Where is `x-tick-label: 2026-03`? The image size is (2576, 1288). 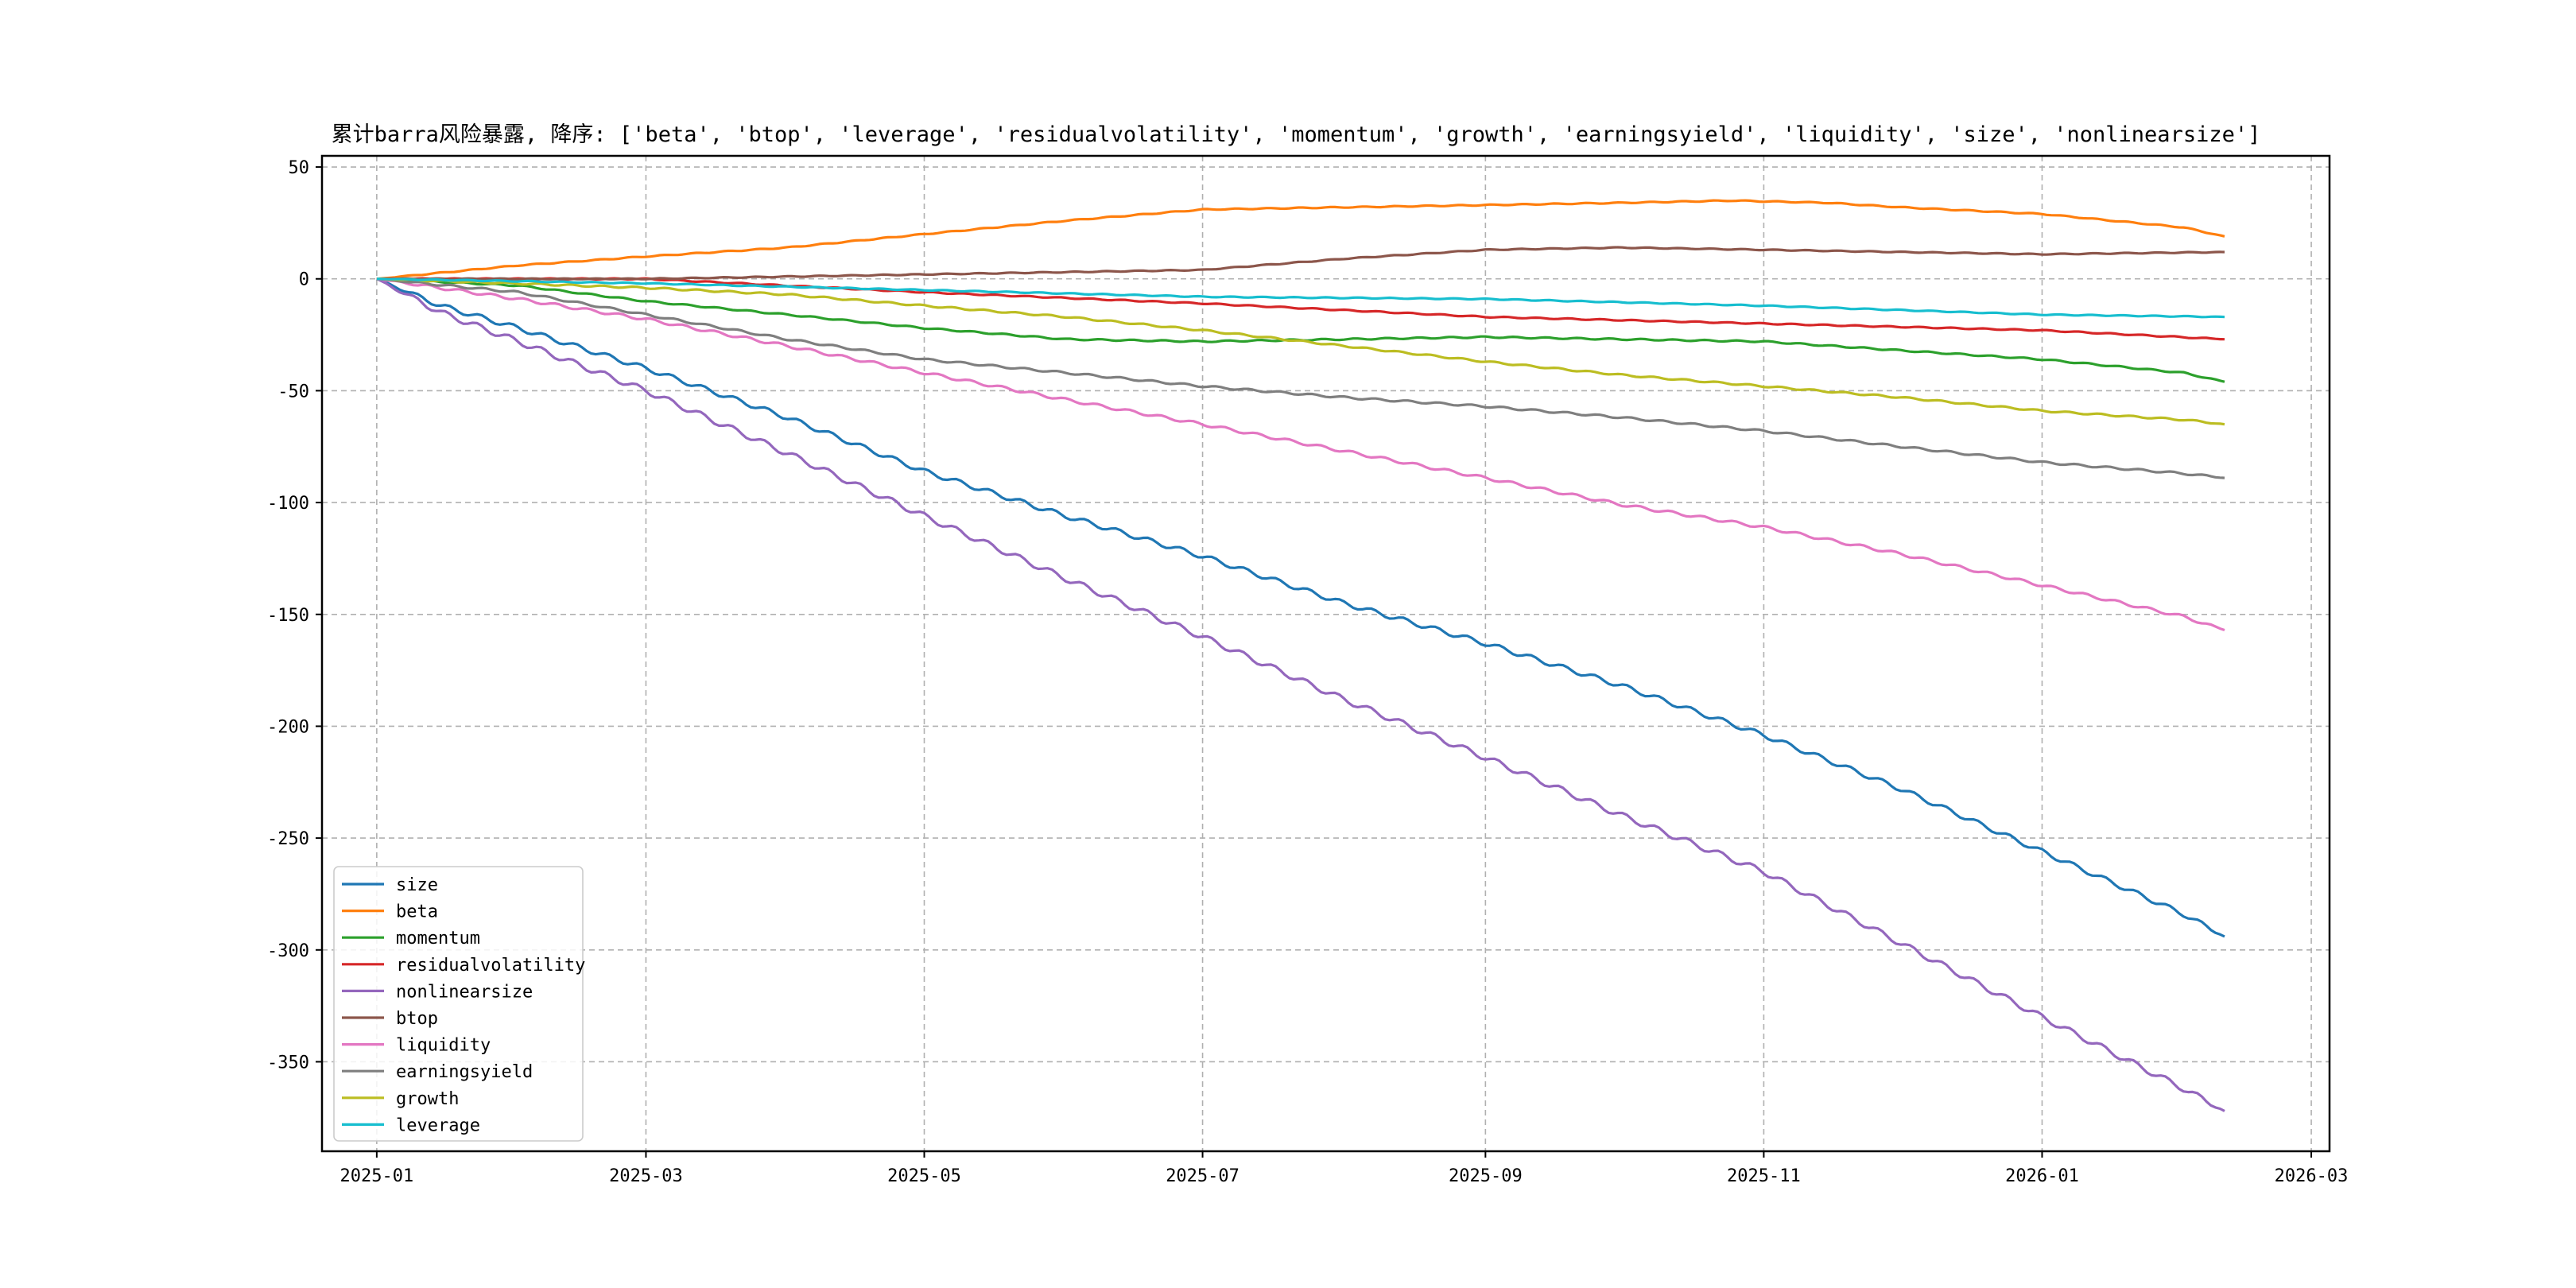
x-tick-label: 2026-03 is located at coordinates (2312, 1176).